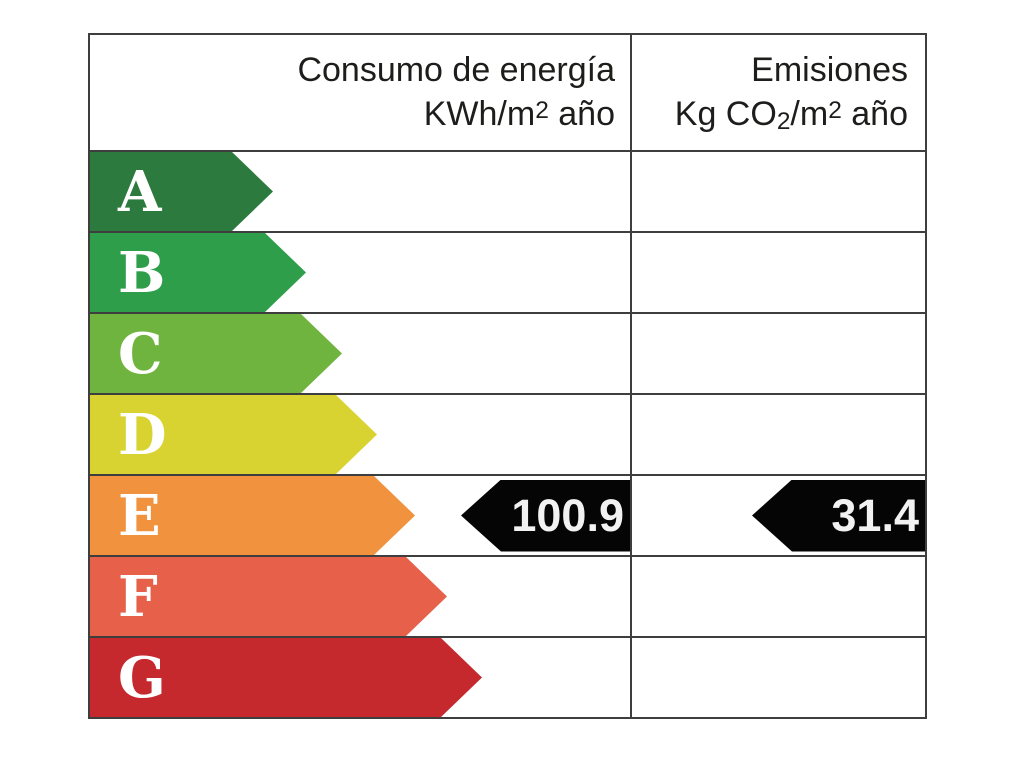  What do you see at coordinates (216, 353) in the screenshot?
I see `rating-bar-arrow: C` at bounding box center [216, 353].